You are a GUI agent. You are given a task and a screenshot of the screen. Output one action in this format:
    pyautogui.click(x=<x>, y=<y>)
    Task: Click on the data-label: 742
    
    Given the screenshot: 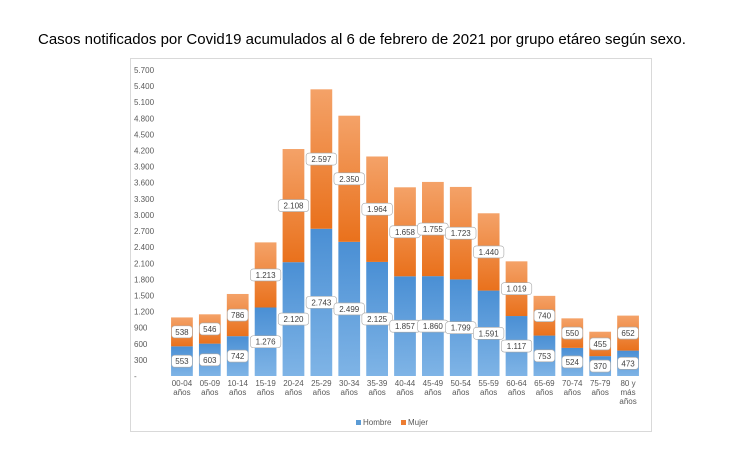 What is the action you would take?
    pyautogui.click(x=238, y=356)
    